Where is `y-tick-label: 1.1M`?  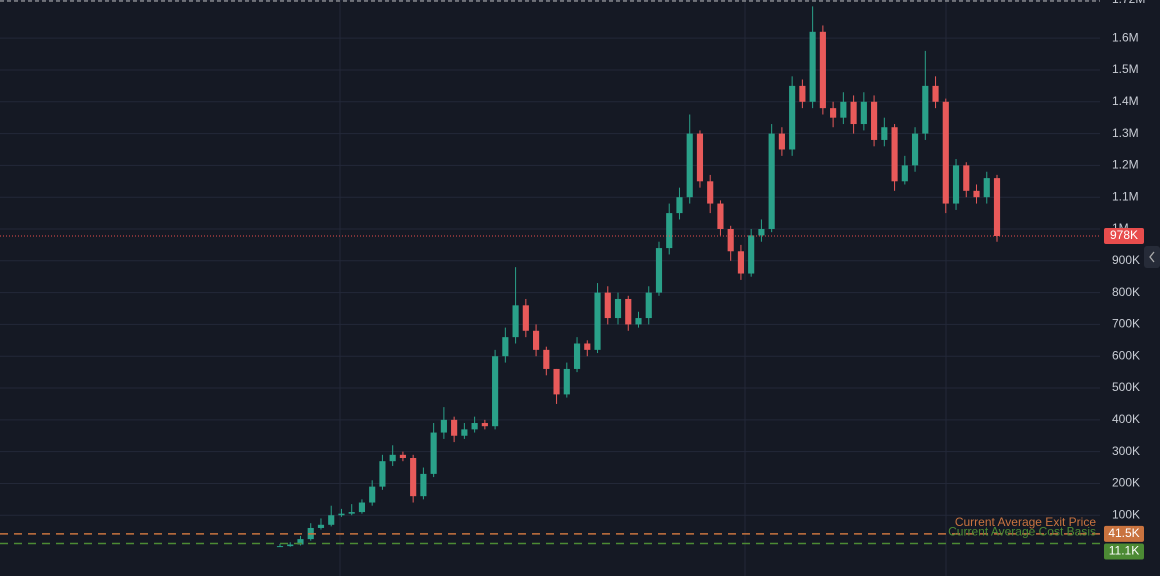
y-tick-label: 1.1M is located at coordinates (1125, 196).